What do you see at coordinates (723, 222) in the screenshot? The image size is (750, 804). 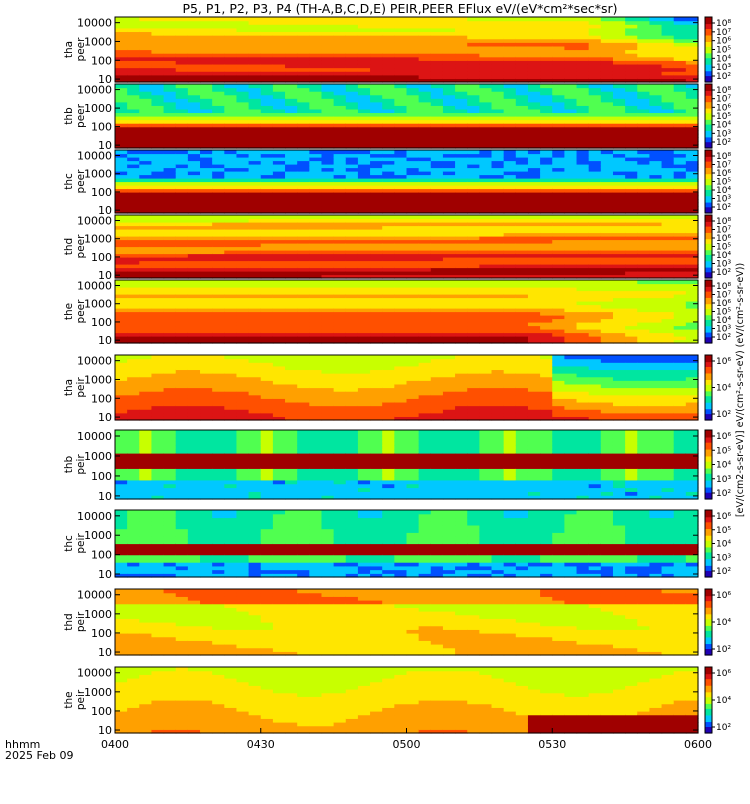 I see `colorbar-tick-label: 10⁸` at bounding box center [723, 222].